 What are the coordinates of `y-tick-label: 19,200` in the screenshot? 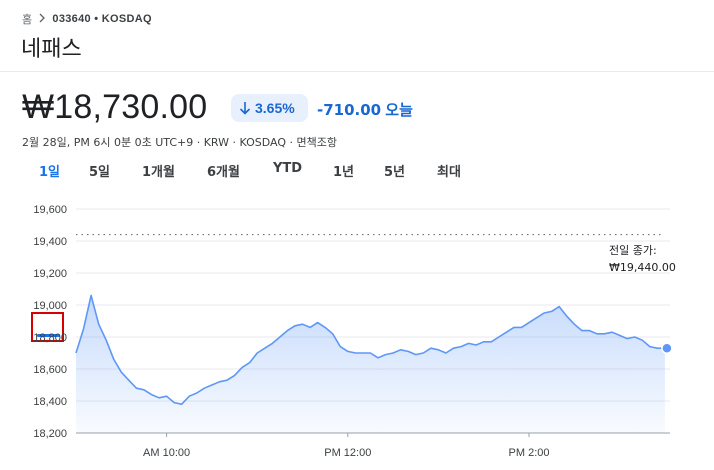 It's located at (50, 274).